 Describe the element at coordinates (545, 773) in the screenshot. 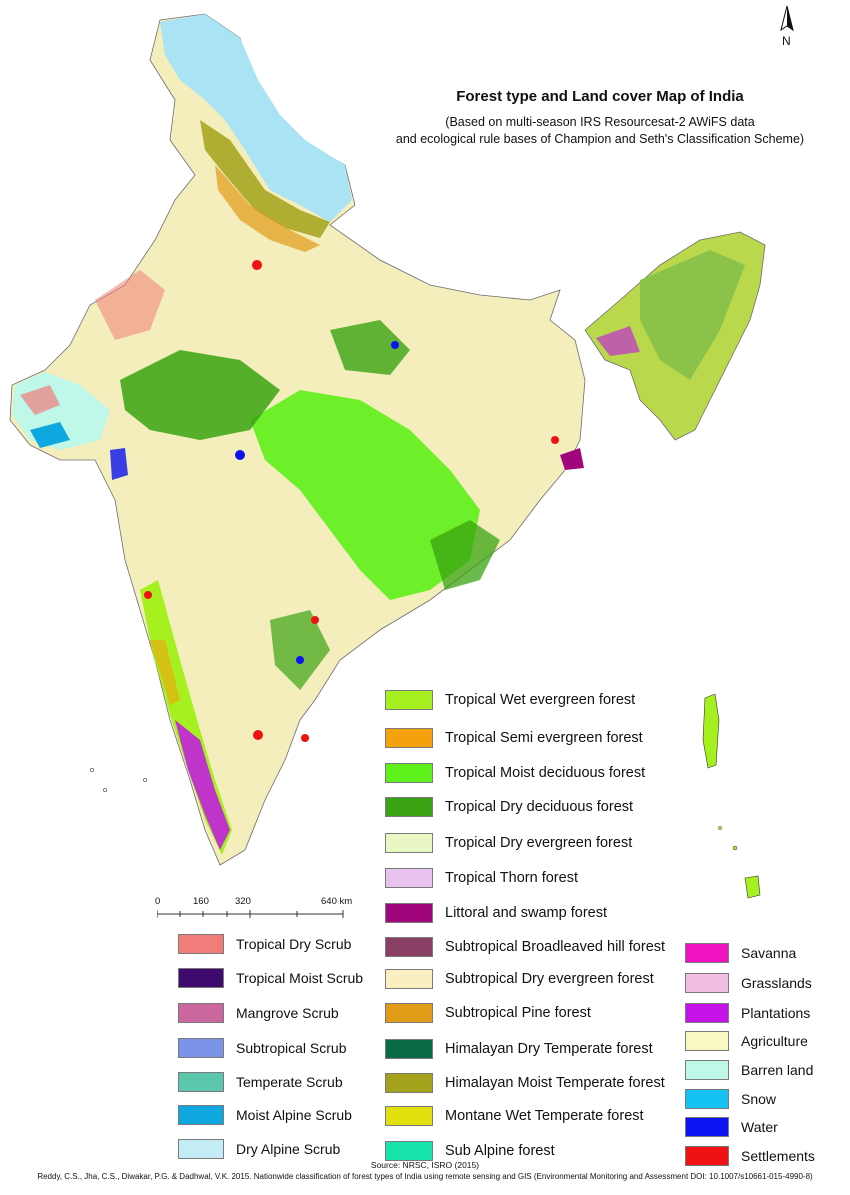

I see `legend-label: Tropical Moist deciduous forest` at that location.